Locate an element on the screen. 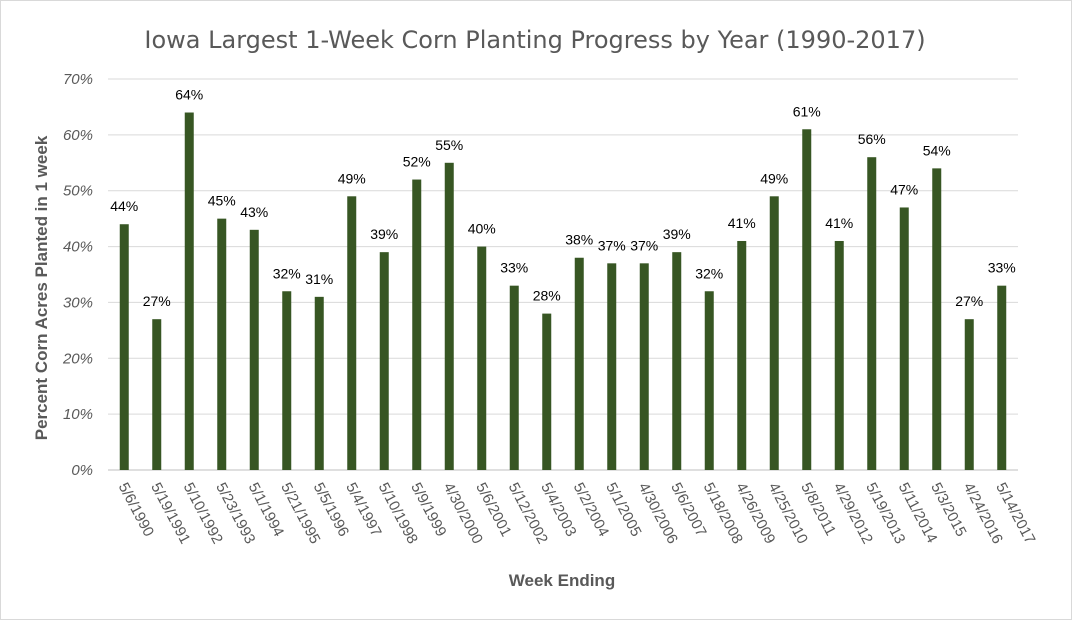 This screenshot has width=1072, height=620. y-tick-label: 10% is located at coordinates (78, 414).